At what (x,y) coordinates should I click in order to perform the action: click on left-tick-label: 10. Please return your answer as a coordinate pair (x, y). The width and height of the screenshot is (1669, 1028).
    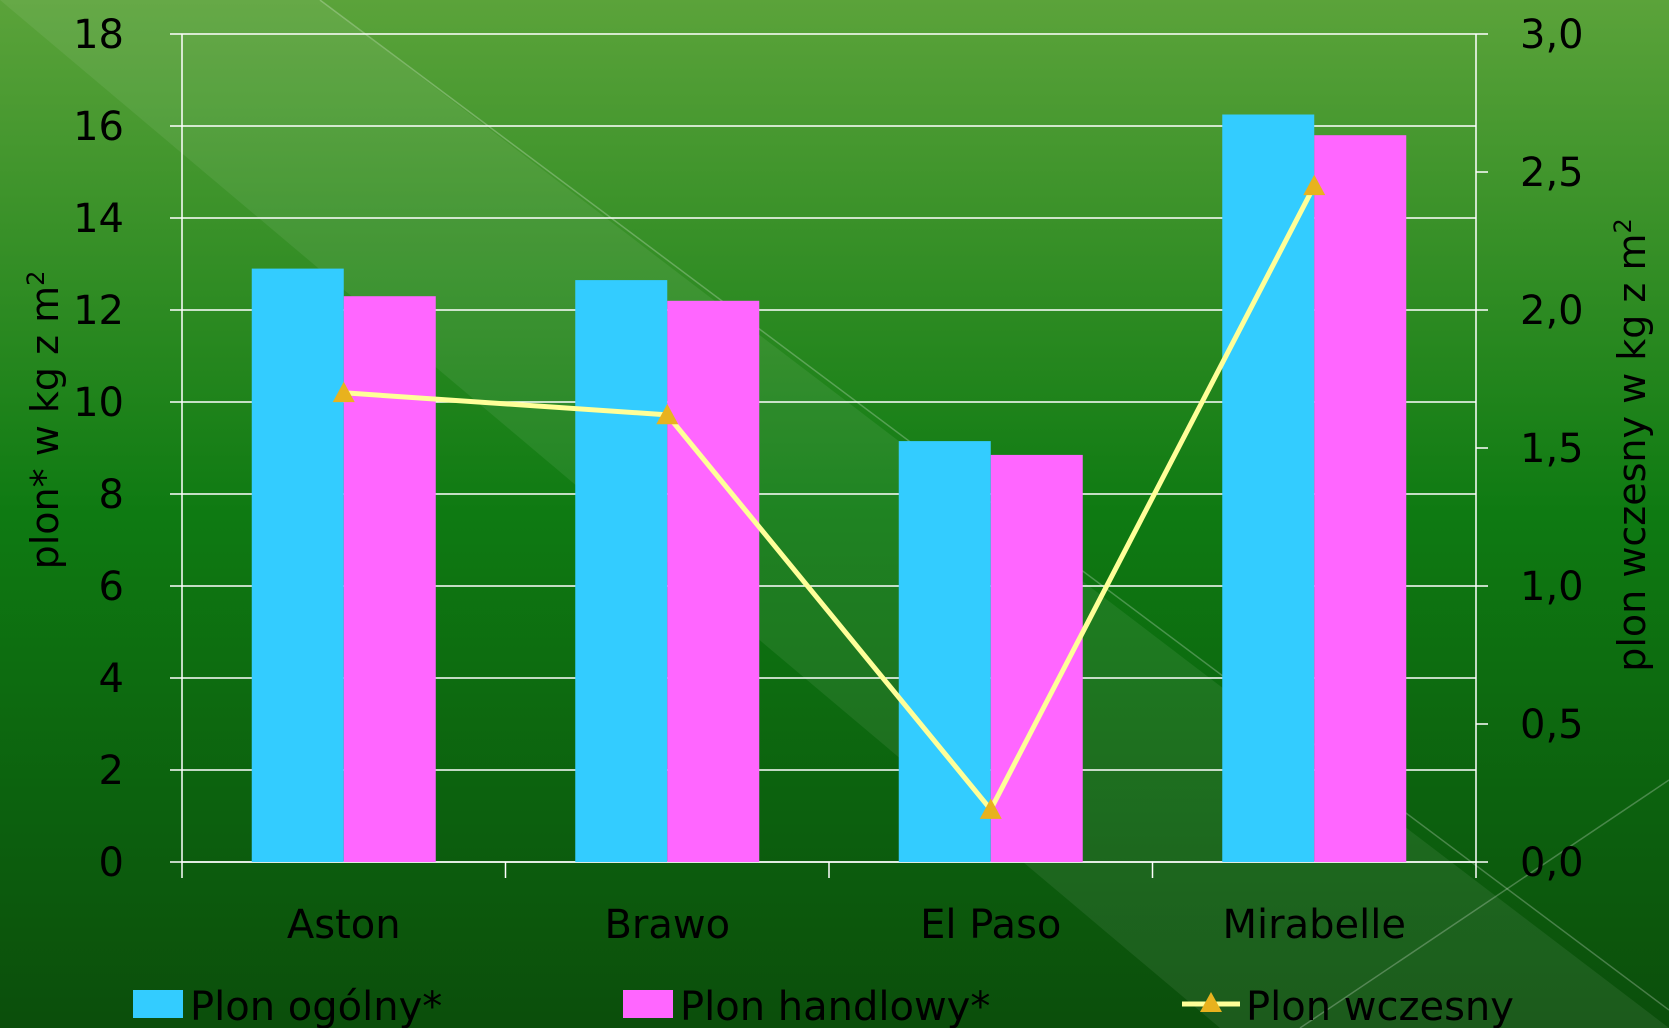
    Looking at the image, I should click on (98, 403).